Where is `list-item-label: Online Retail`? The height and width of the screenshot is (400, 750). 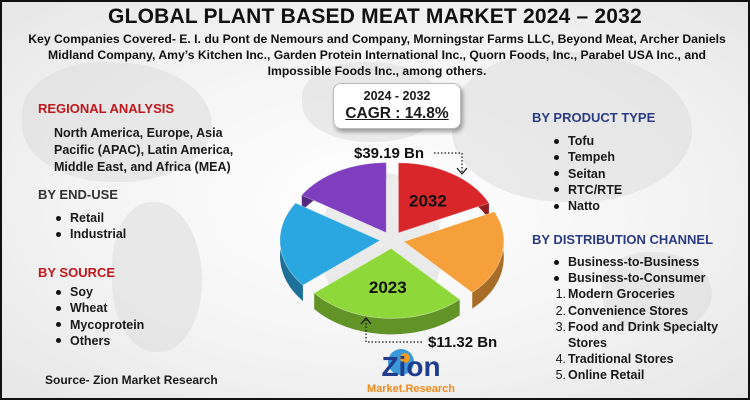
list-item-label: Online Retail is located at coordinates (606, 374).